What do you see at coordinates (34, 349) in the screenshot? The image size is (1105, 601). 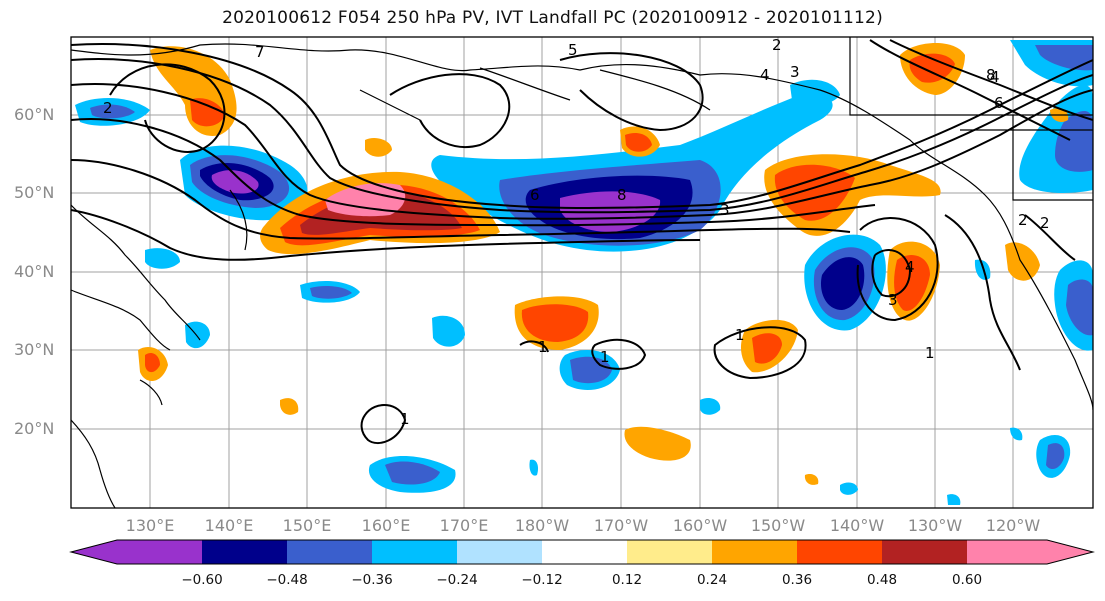 I see `lat-label: 30°N` at bounding box center [34, 349].